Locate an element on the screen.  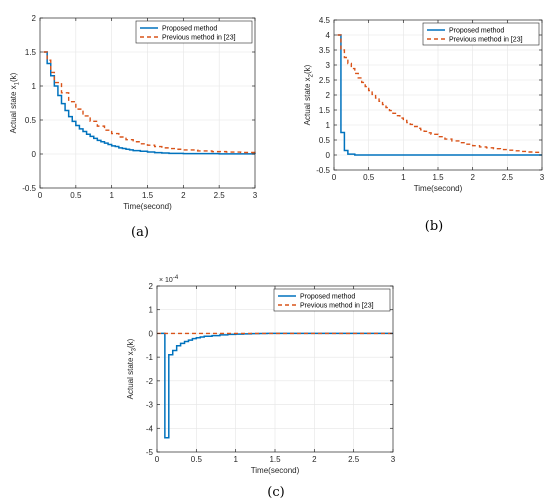
y-tick-label: 2.5 is located at coordinates (325, 80).